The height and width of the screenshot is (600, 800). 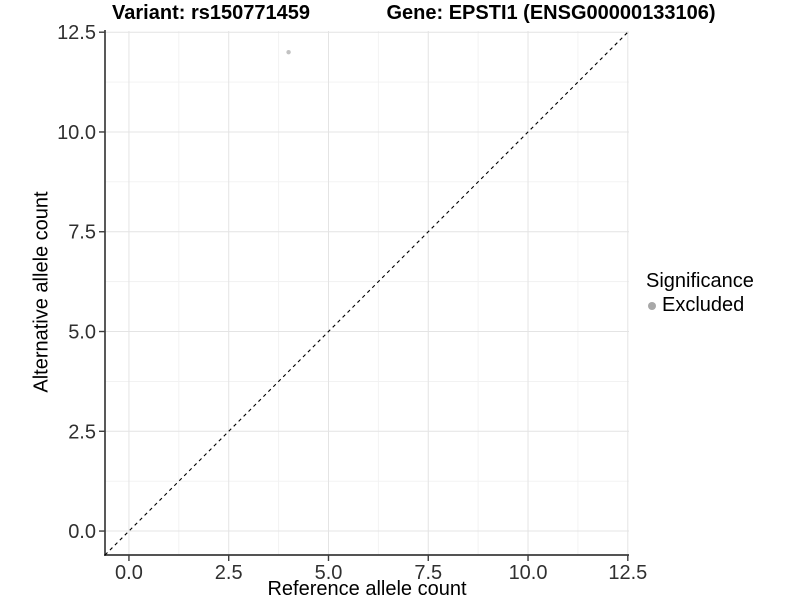 What do you see at coordinates (82, 333) in the screenshot?
I see `y-tick-label: 5.0` at bounding box center [82, 333].